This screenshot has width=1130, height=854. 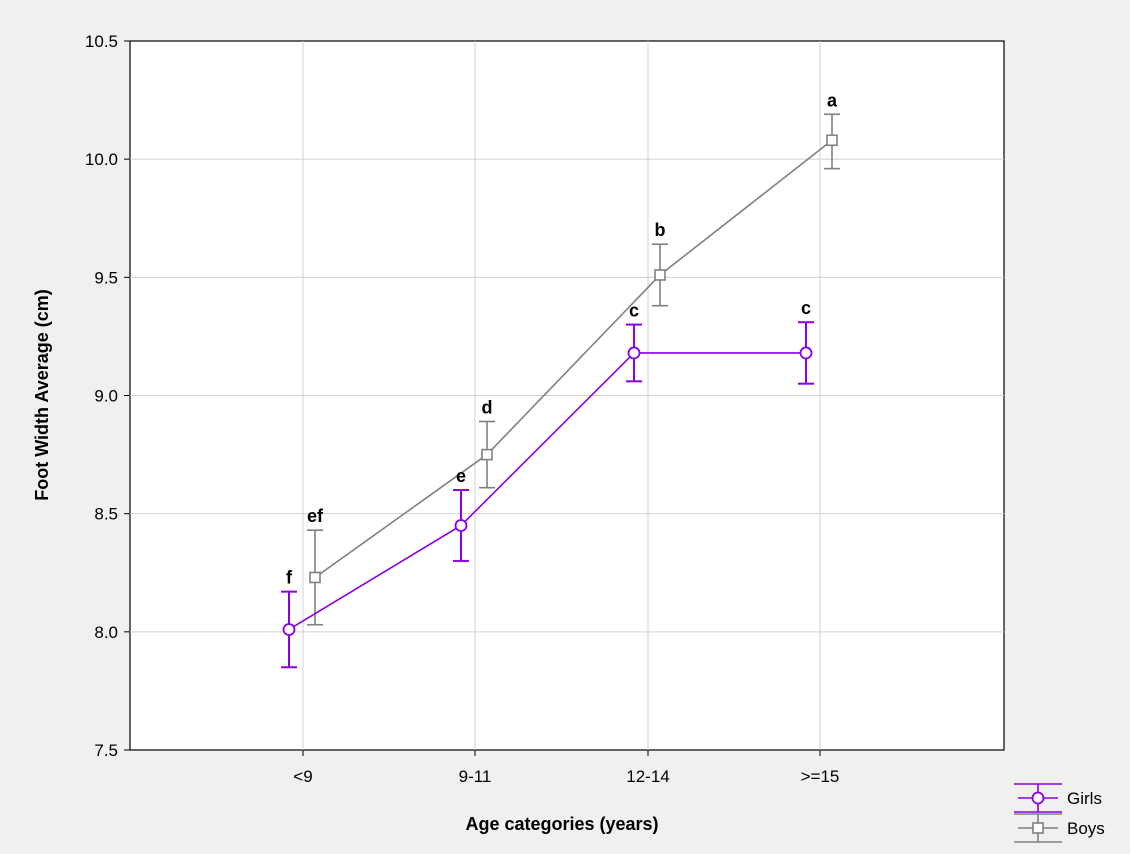 What do you see at coordinates (106, 277) in the screenshot?
I see `y-tick-label: 9.5` at bounding box center [106, 277].